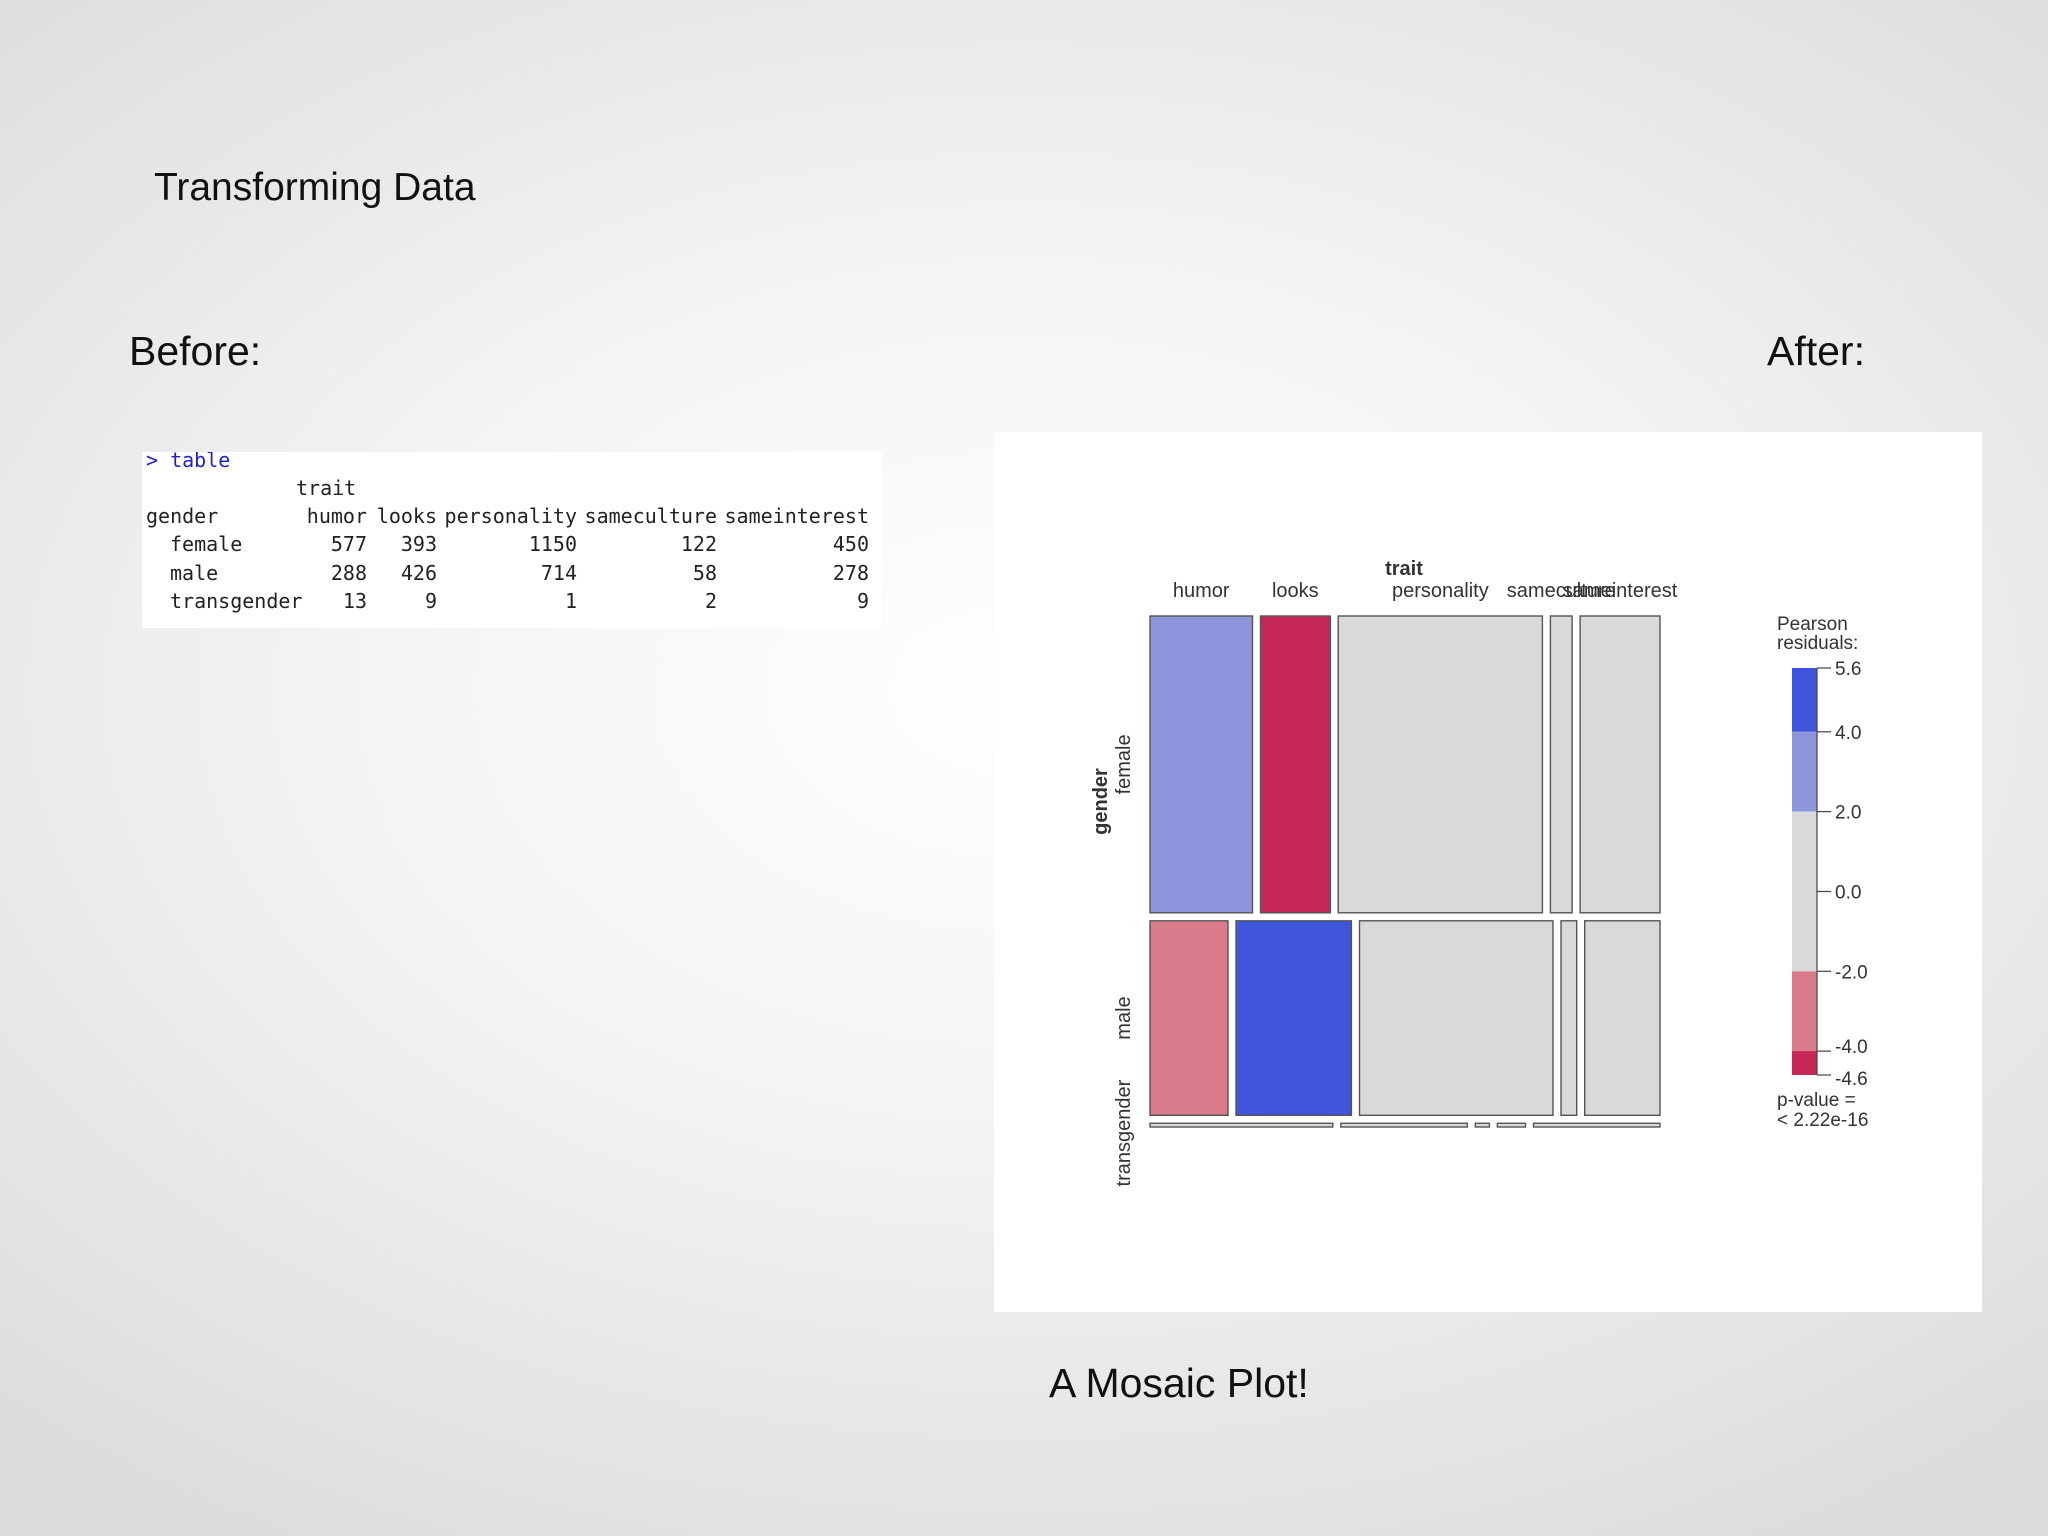 The height and width of the screenshot is (1536, 2048). I want to click on before-label: Before:, so click(195, 351).